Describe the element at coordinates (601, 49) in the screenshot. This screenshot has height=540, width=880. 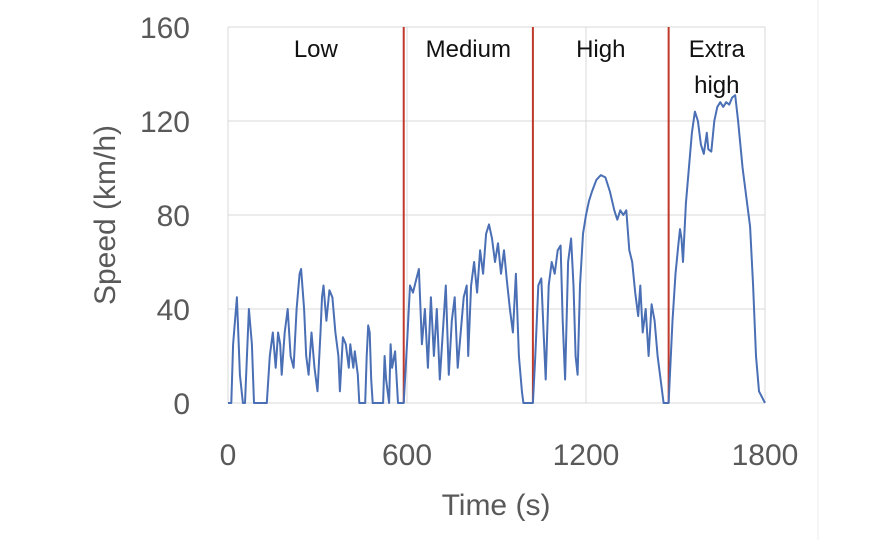
I see `phase-label: High` at that location.